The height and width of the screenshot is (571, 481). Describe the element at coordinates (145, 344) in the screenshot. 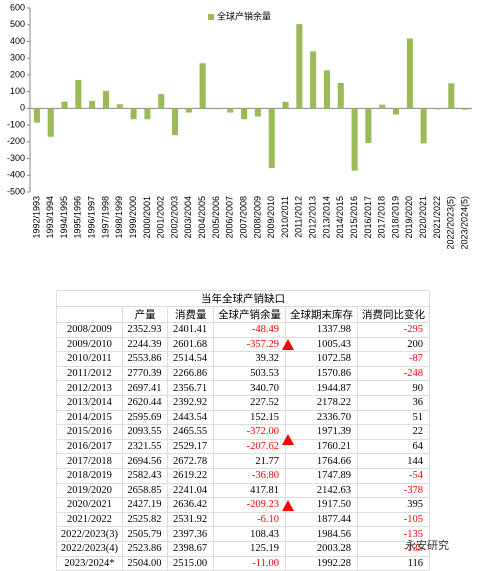

I see `table-cell: 2244.39` at that location.